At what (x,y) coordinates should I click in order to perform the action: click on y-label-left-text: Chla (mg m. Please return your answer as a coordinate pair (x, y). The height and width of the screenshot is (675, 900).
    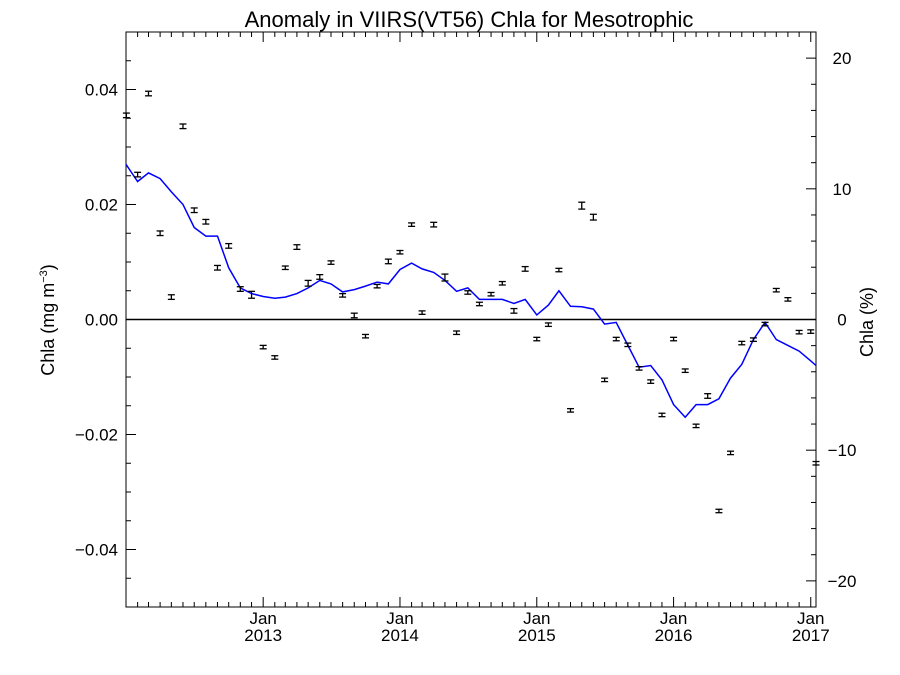
    Looking at the image, I should click on (48, 329).